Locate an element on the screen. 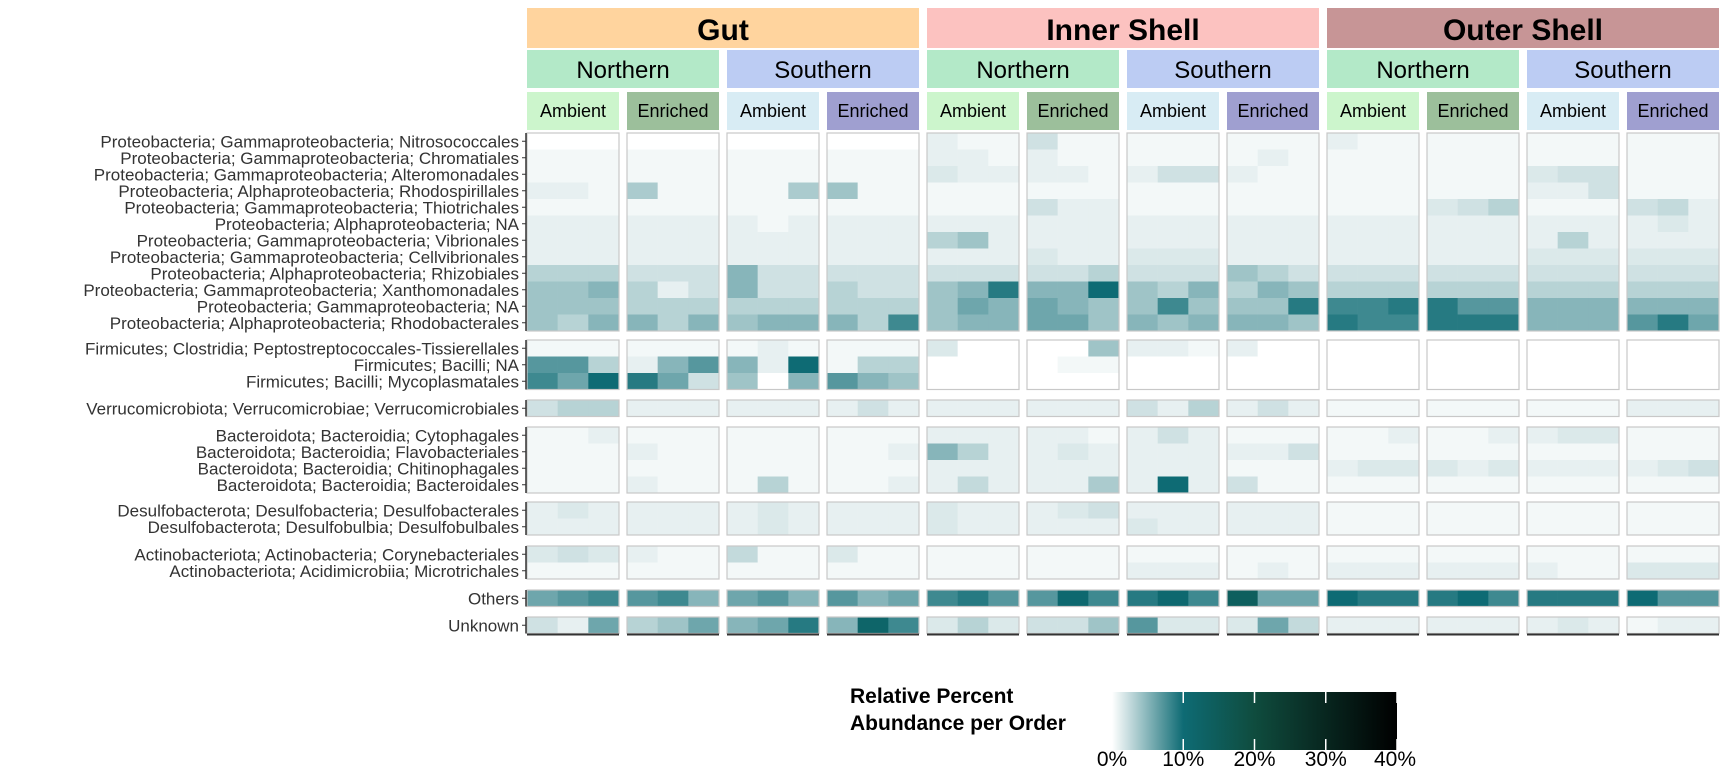 This screenshot has height=768, width=1728. strip-tissue-inner-shell is located at coordinates (1123, 28).